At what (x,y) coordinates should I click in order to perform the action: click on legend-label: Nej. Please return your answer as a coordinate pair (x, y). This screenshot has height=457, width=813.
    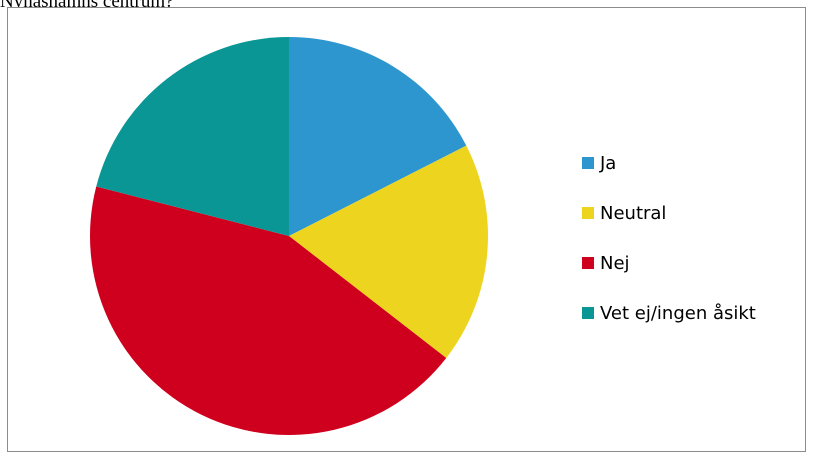
    Looking at the image, I should click on (615, 263).